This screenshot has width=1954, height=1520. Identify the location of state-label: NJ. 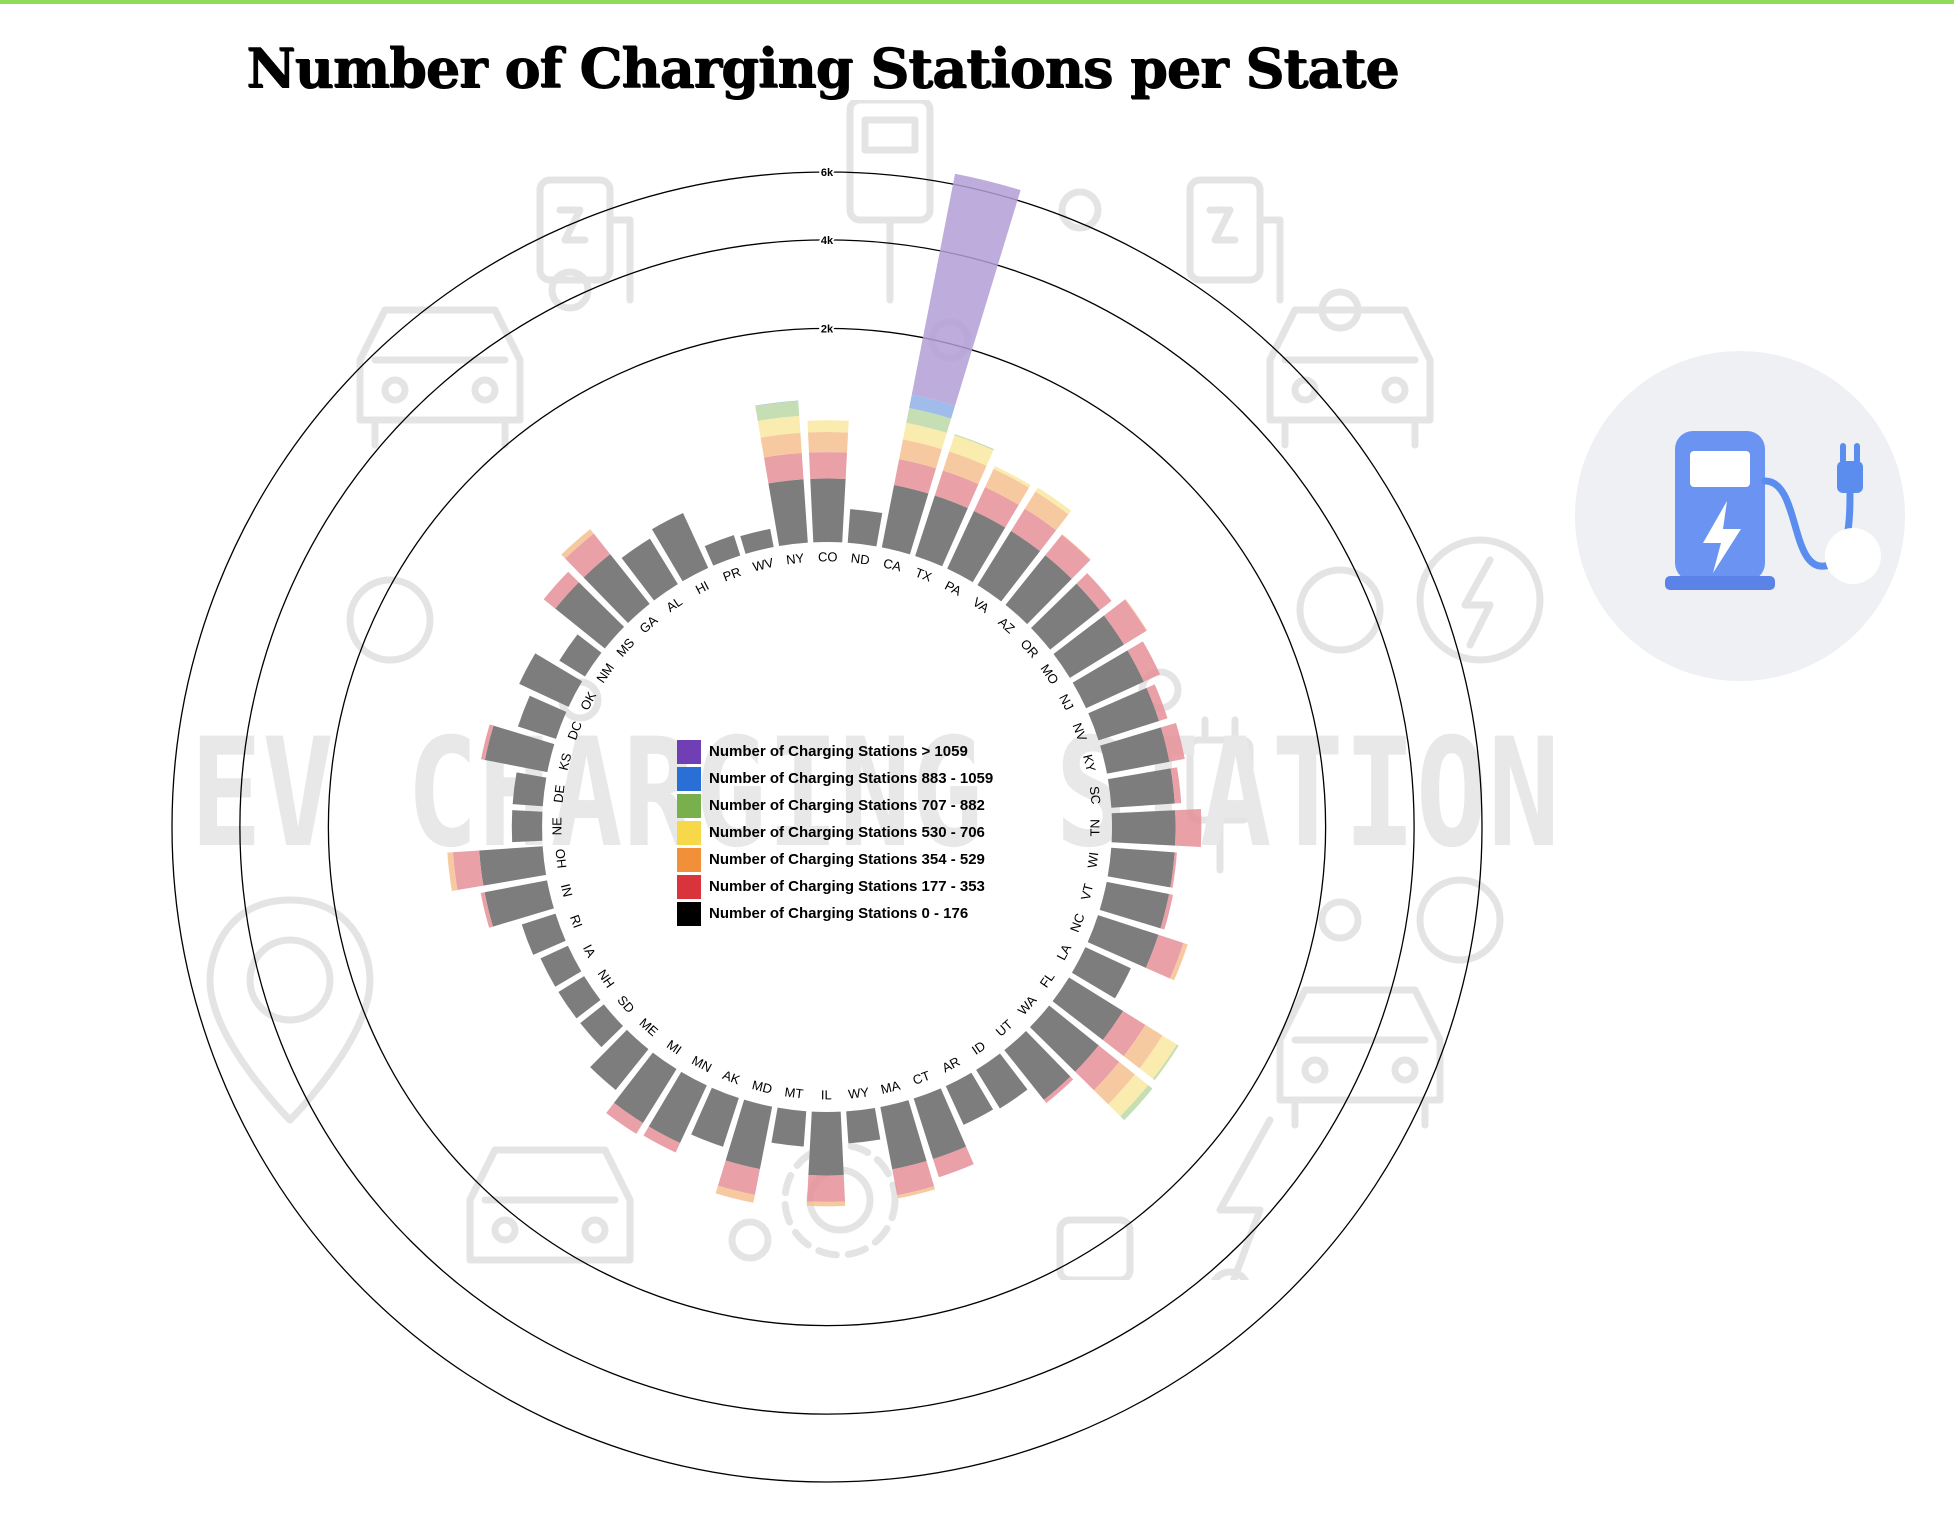
(1066, 702).